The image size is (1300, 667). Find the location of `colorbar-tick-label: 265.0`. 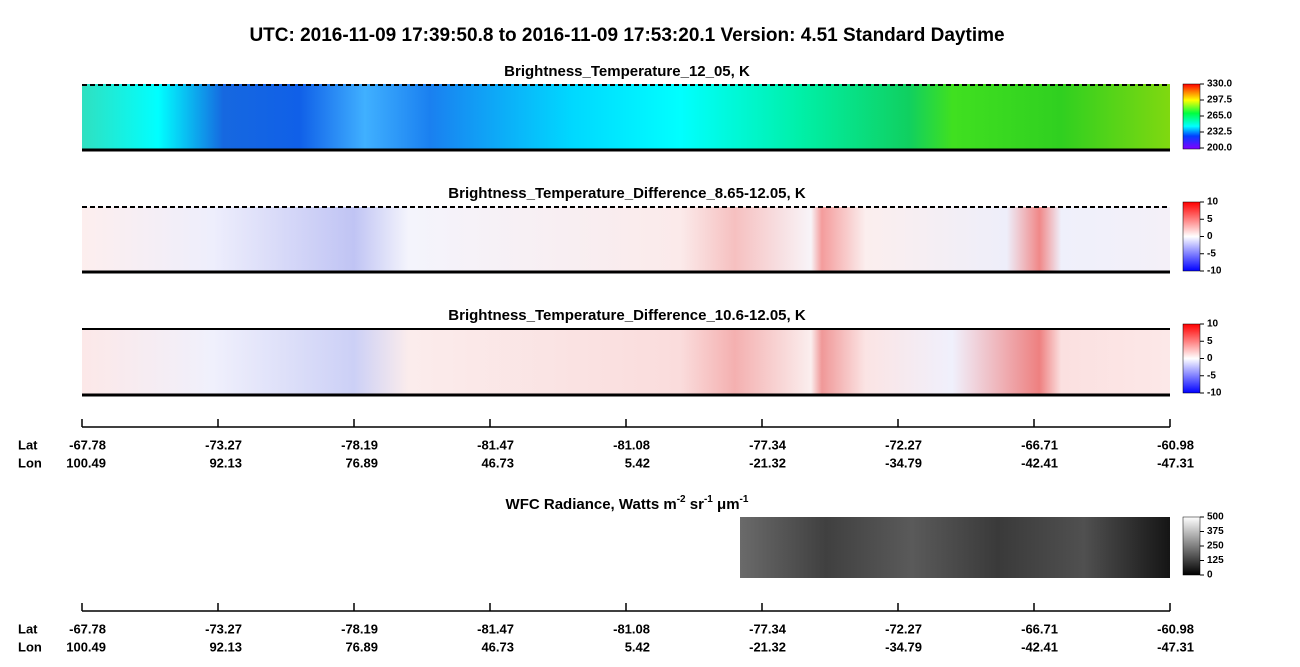

colorbar-tick-label: 265.0 is located at coordinates (1219, 116).